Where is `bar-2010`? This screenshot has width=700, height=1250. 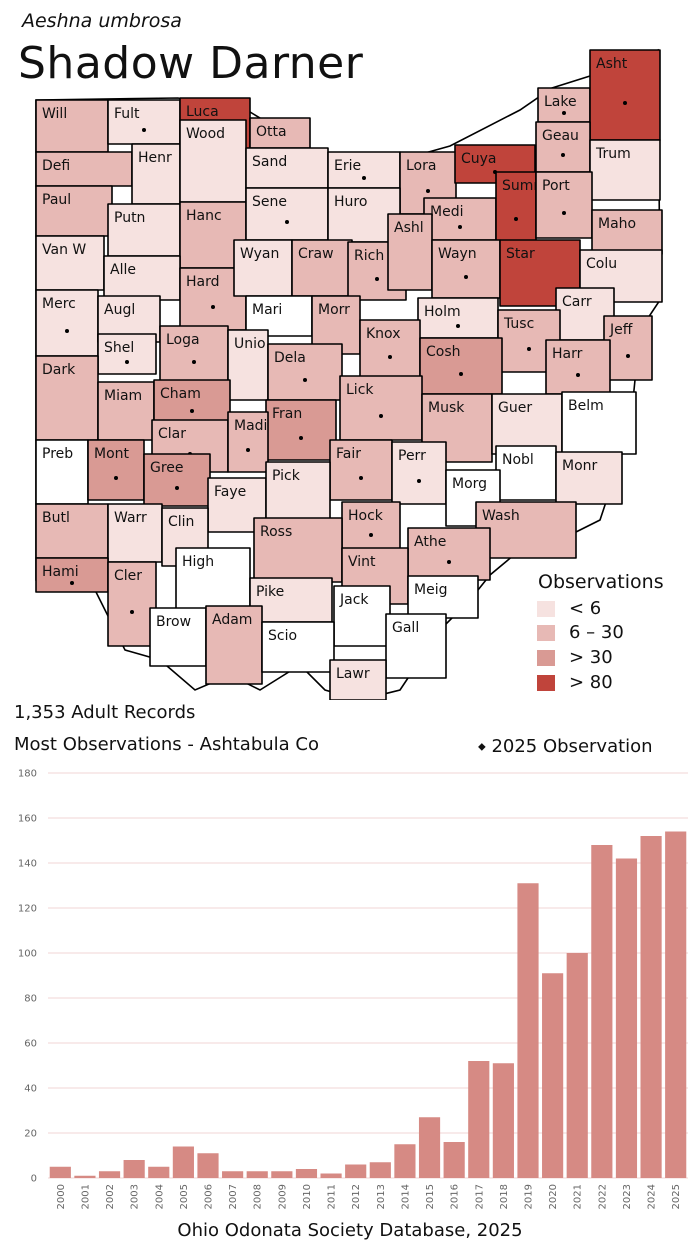
bar-2010 is located at coordinates (306, 1173).